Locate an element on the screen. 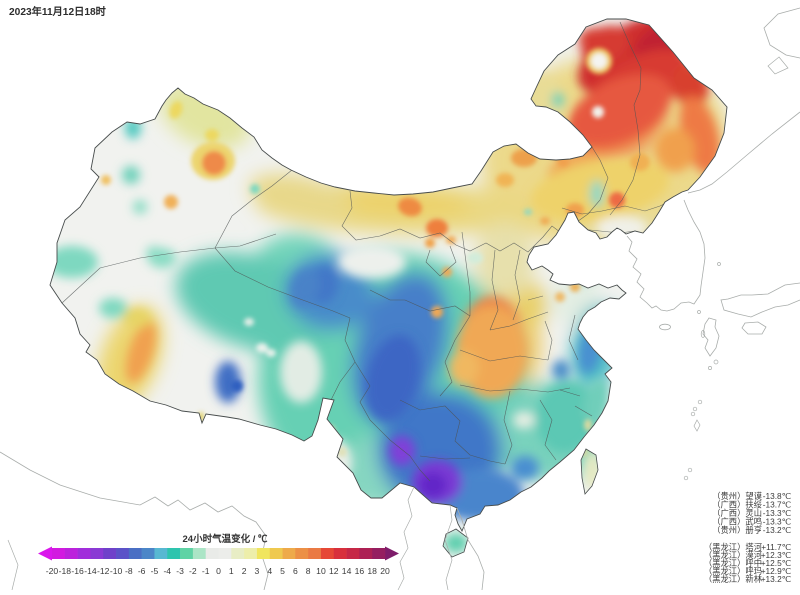 This screenshot has width=800, height=595. svg-text: -10 is located at coordinates (116, 571).